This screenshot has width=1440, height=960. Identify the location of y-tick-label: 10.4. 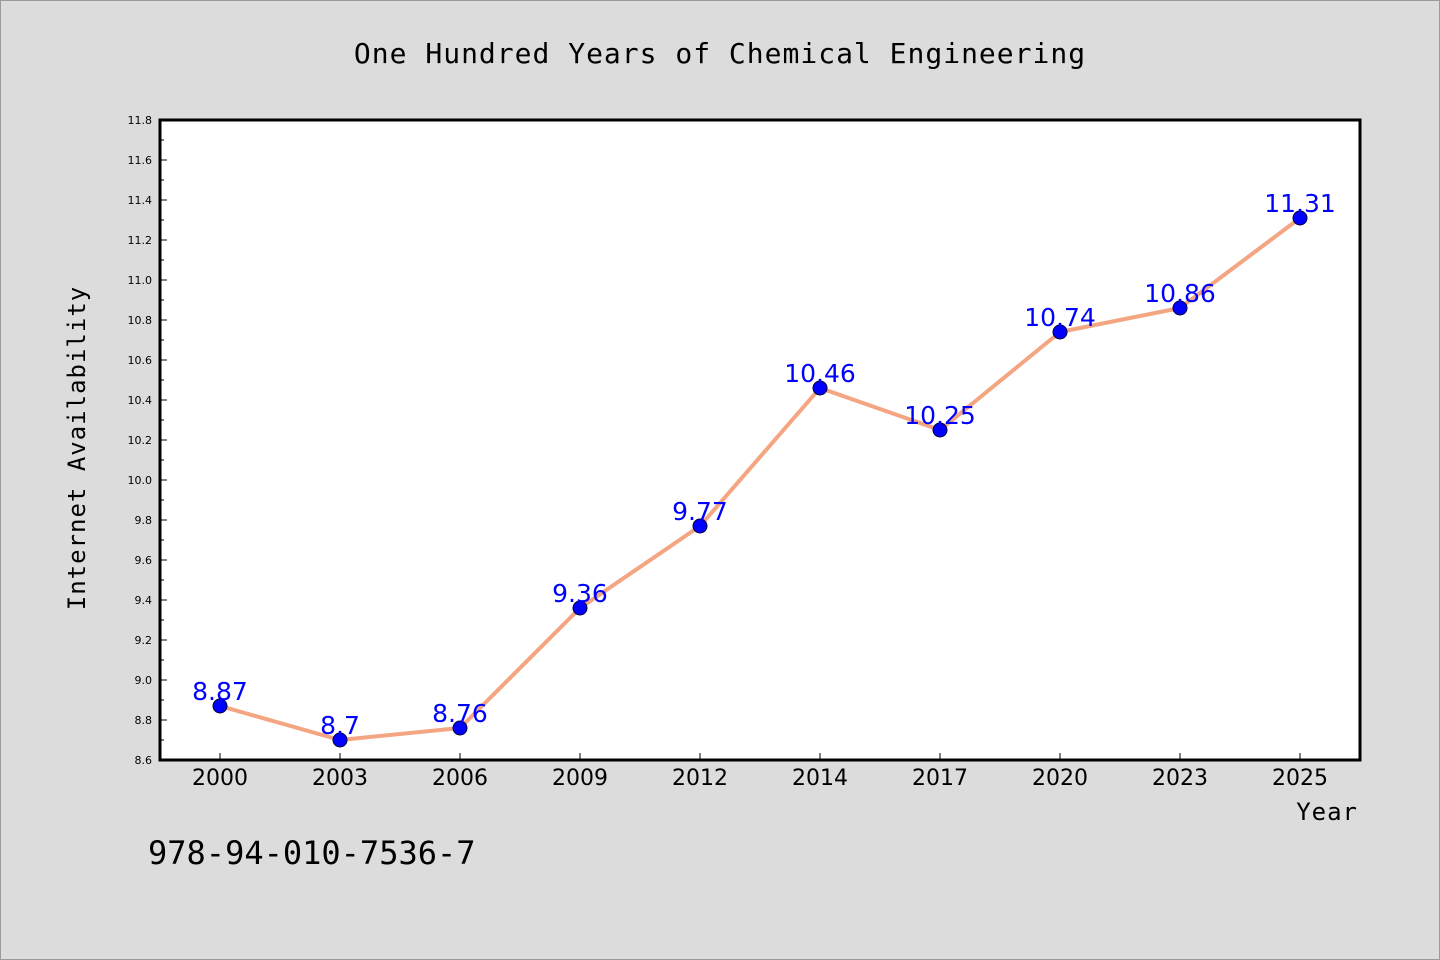
(140, 400).